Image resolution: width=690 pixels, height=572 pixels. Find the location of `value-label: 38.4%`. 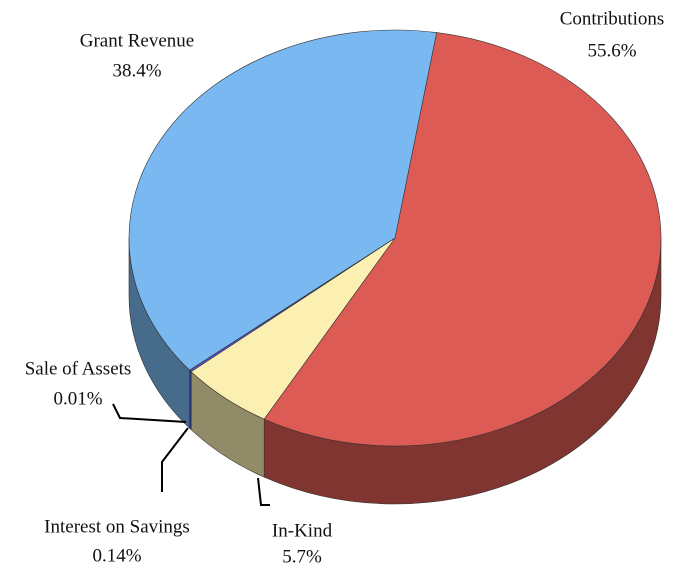

value-label: 38.4% is located at coordinates (136, 70).